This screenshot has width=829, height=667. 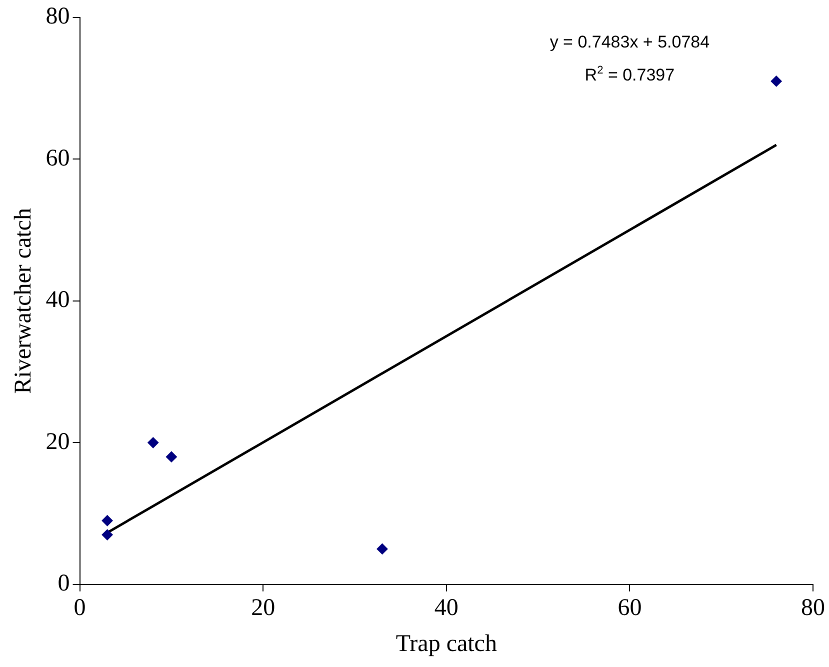 What do you see at coordinates (263, 608) in the screenshot?
I see `x-tick-label: 20` at bounding box center [263, 608].